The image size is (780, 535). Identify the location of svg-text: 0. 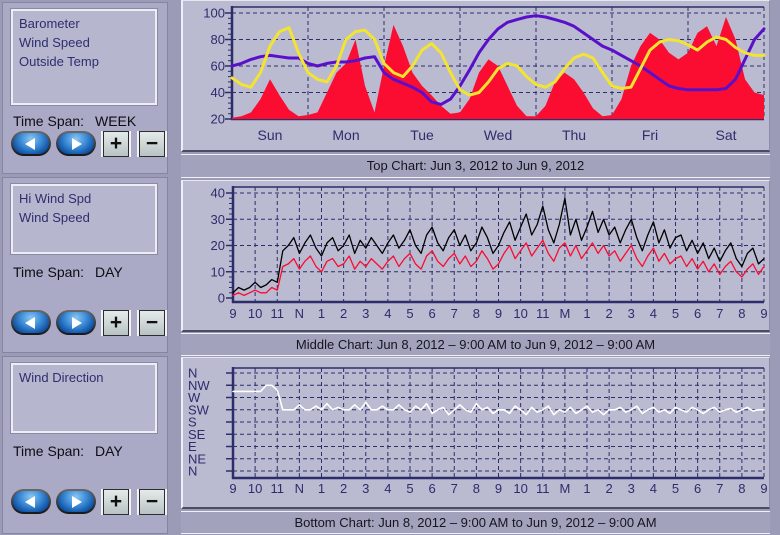
(221, 298).